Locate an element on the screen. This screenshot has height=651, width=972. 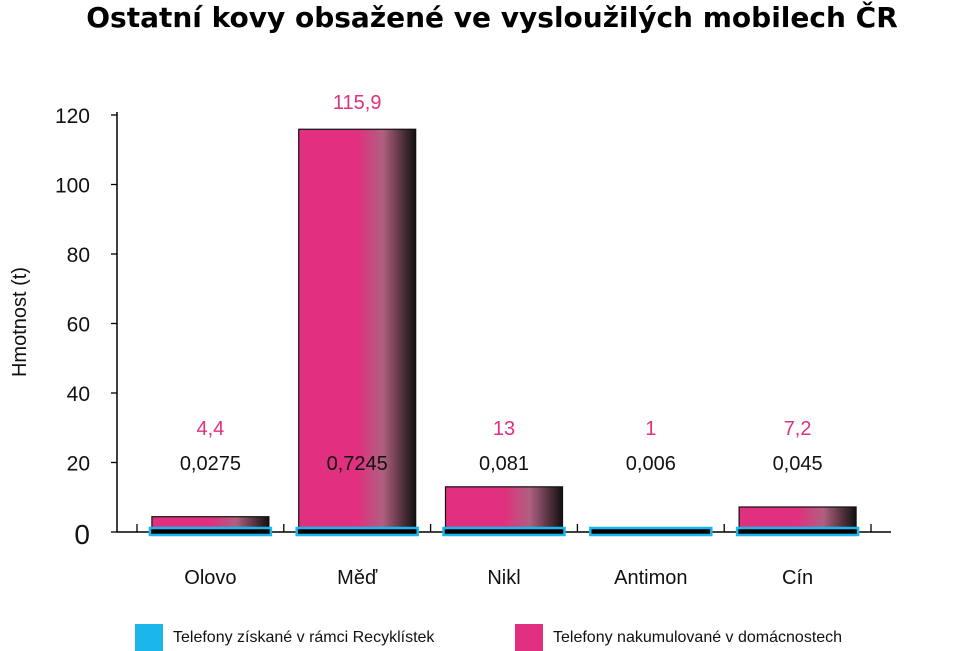
data-label-domacnosti: 13 is located at coordinates (504, 429).